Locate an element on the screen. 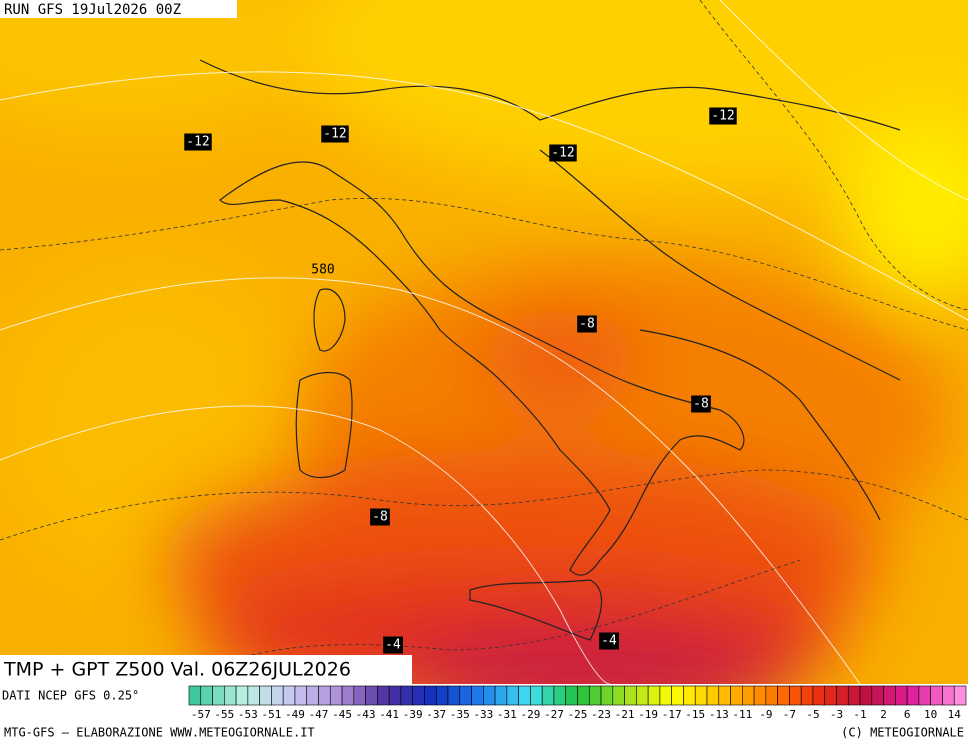  contour-label: -4 is located at coordinates (393, 645).